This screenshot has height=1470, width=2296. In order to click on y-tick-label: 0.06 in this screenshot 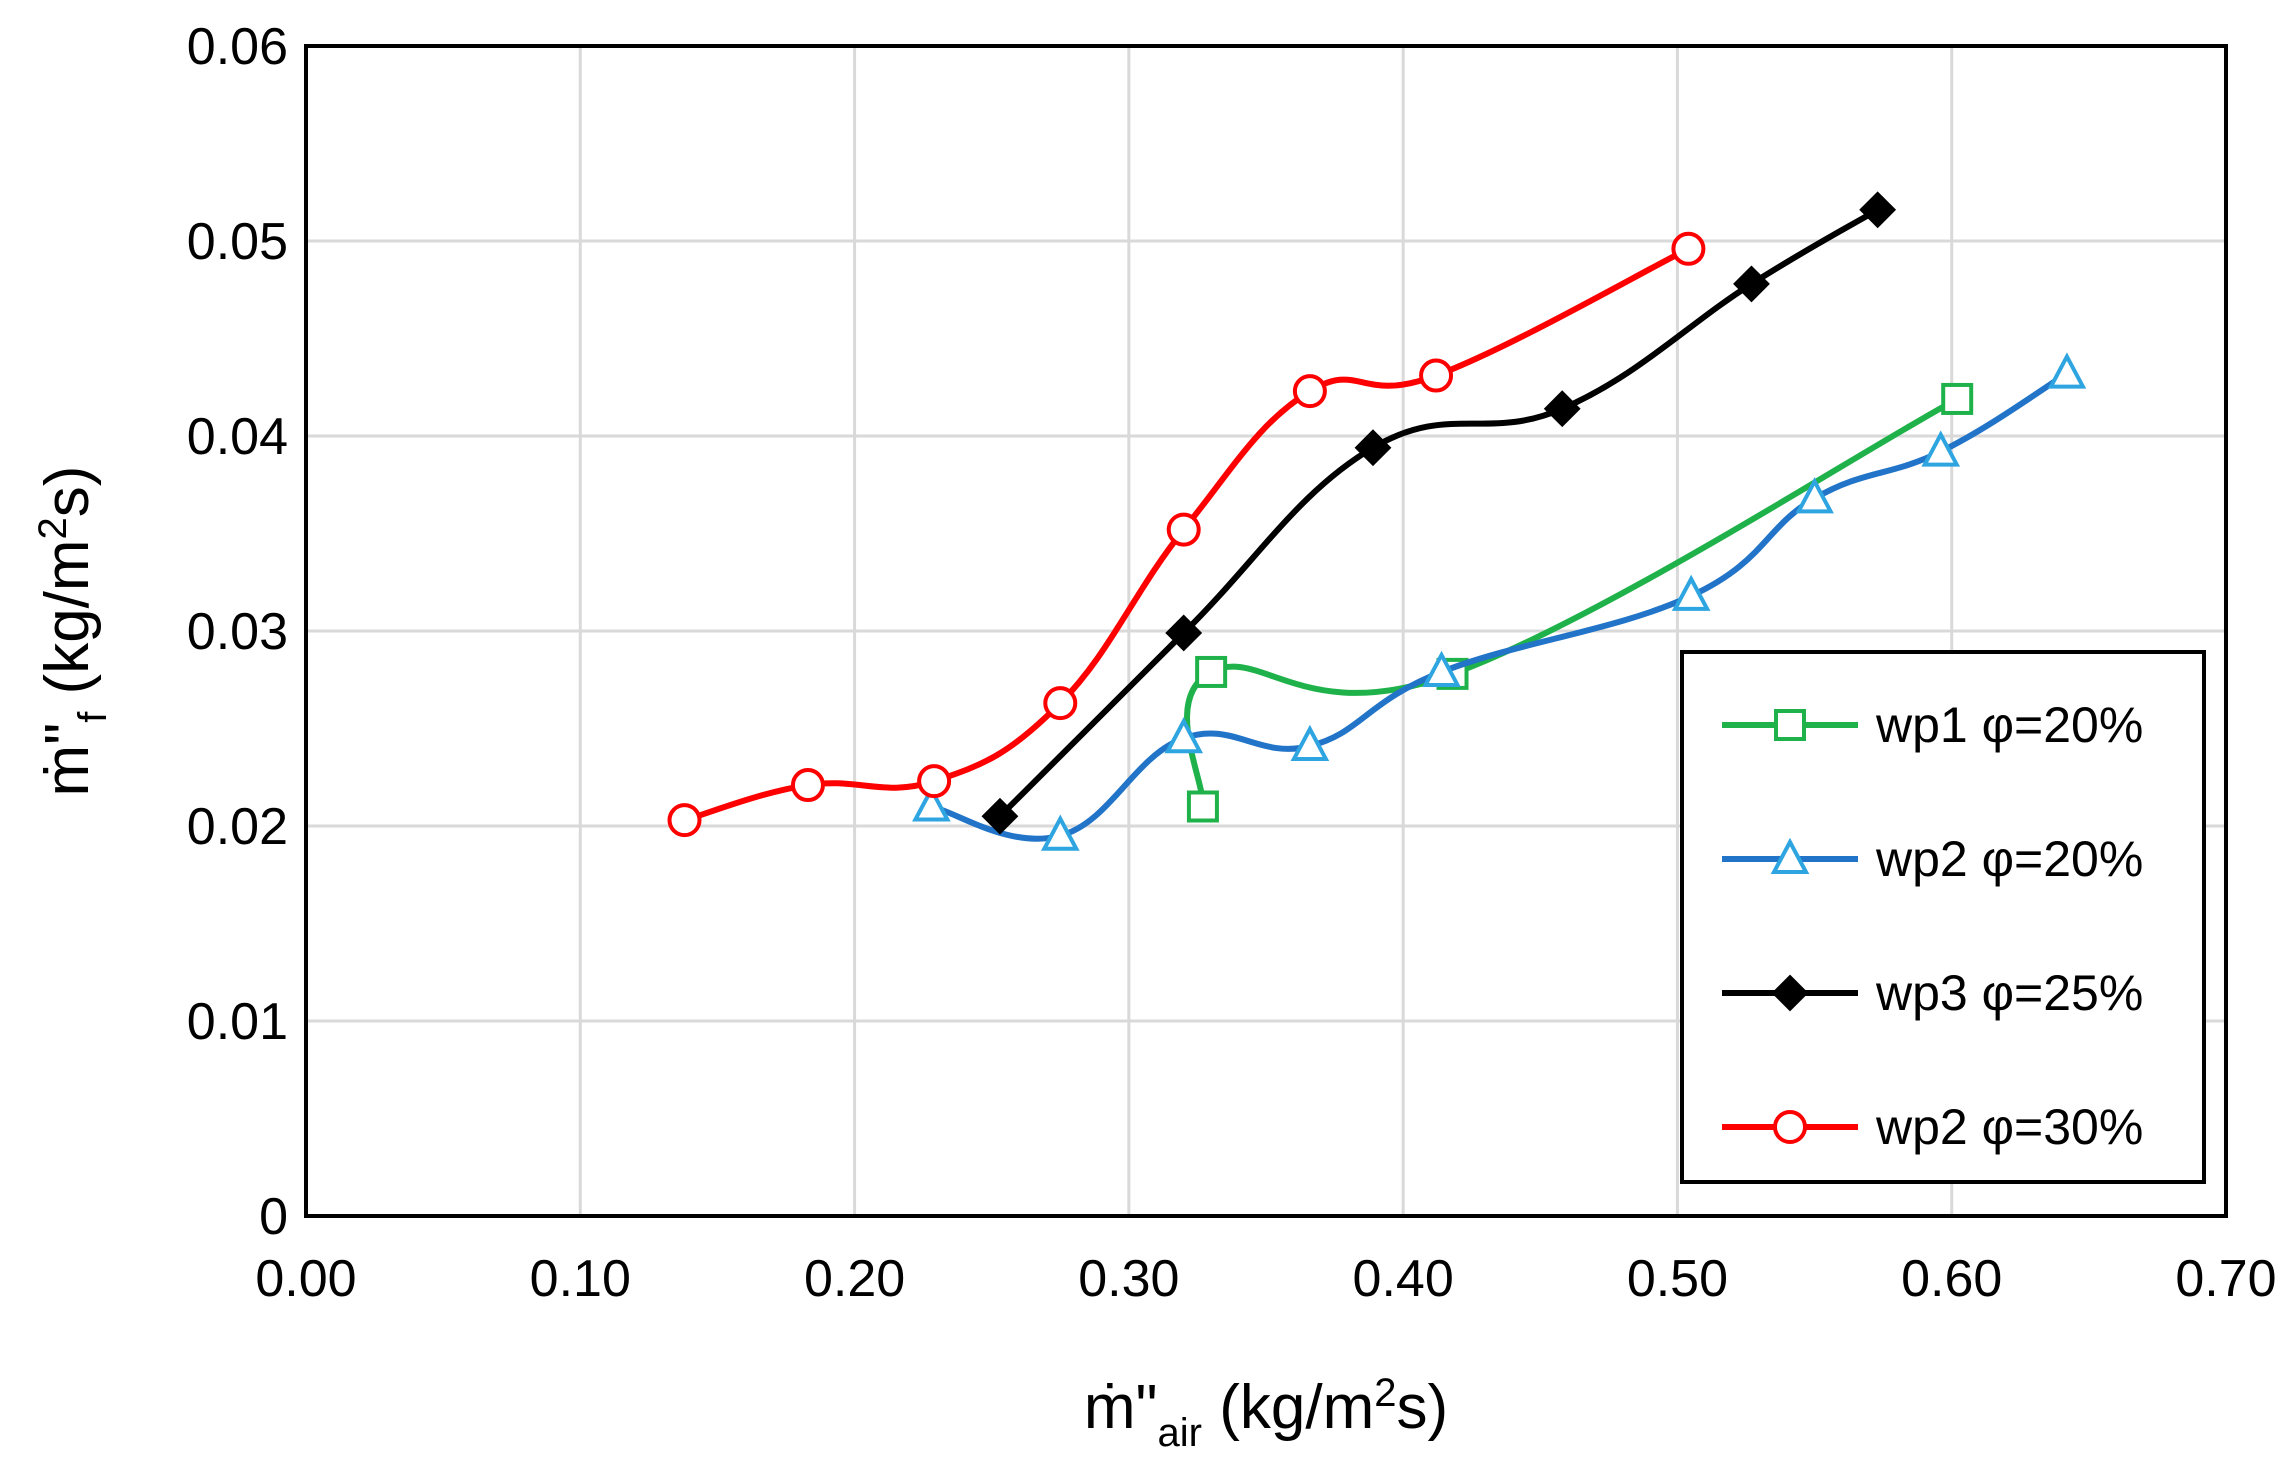, I will do `click(237, 47)`.